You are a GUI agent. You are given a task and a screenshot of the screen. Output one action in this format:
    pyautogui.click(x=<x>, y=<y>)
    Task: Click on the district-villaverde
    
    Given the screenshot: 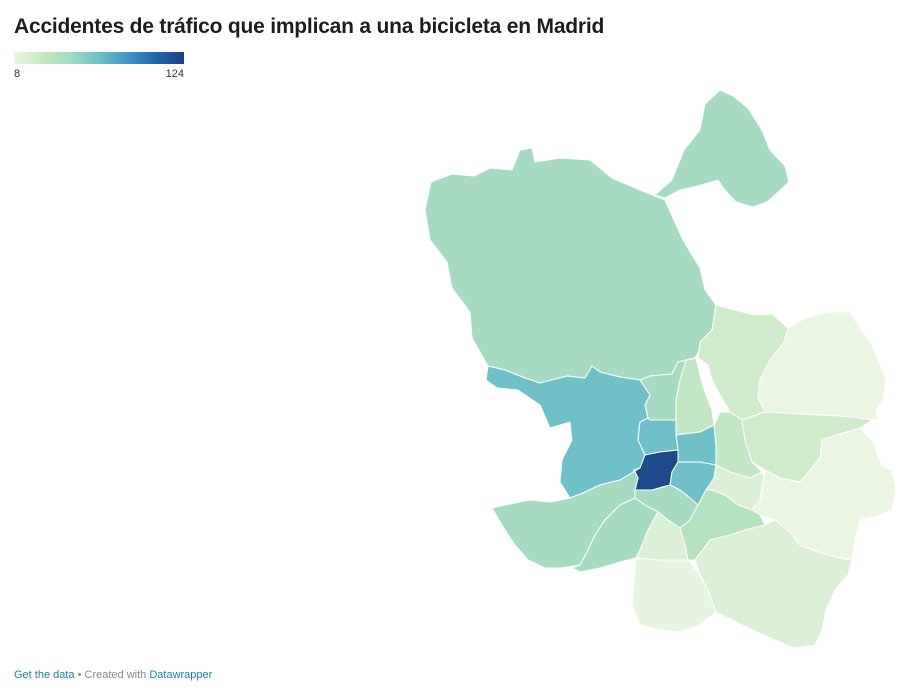 What is the action you would take?
    pyautogui.click(x=674, y=595)
    